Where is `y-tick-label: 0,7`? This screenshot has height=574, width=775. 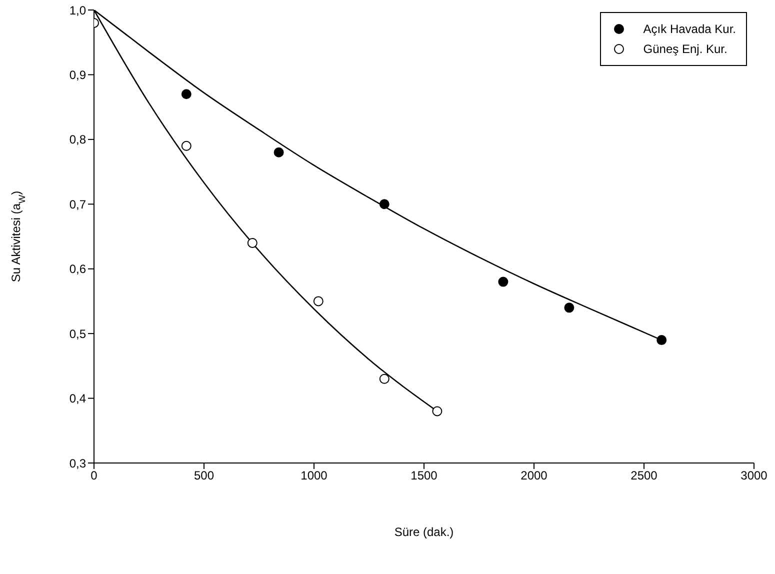 y-tick-label: 0,7 is located at coordinates (77, 204).